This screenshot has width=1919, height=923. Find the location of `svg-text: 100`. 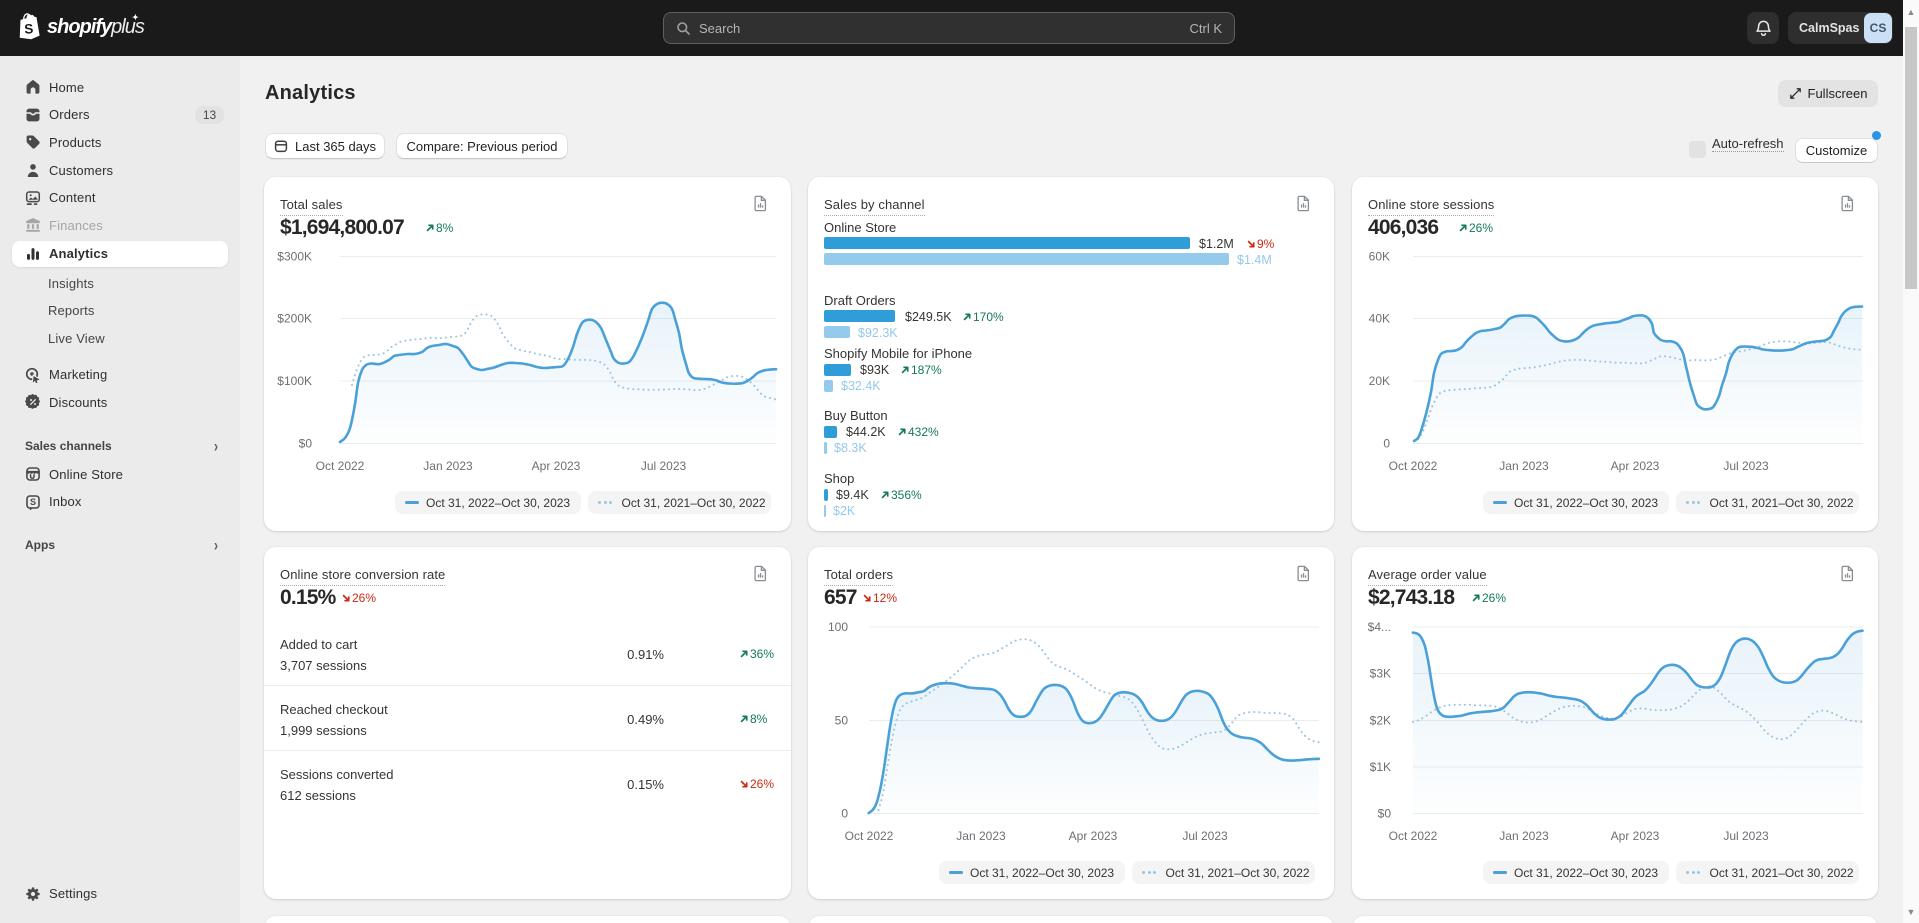

svg-text: 100 is located at coordinates (838, 627).